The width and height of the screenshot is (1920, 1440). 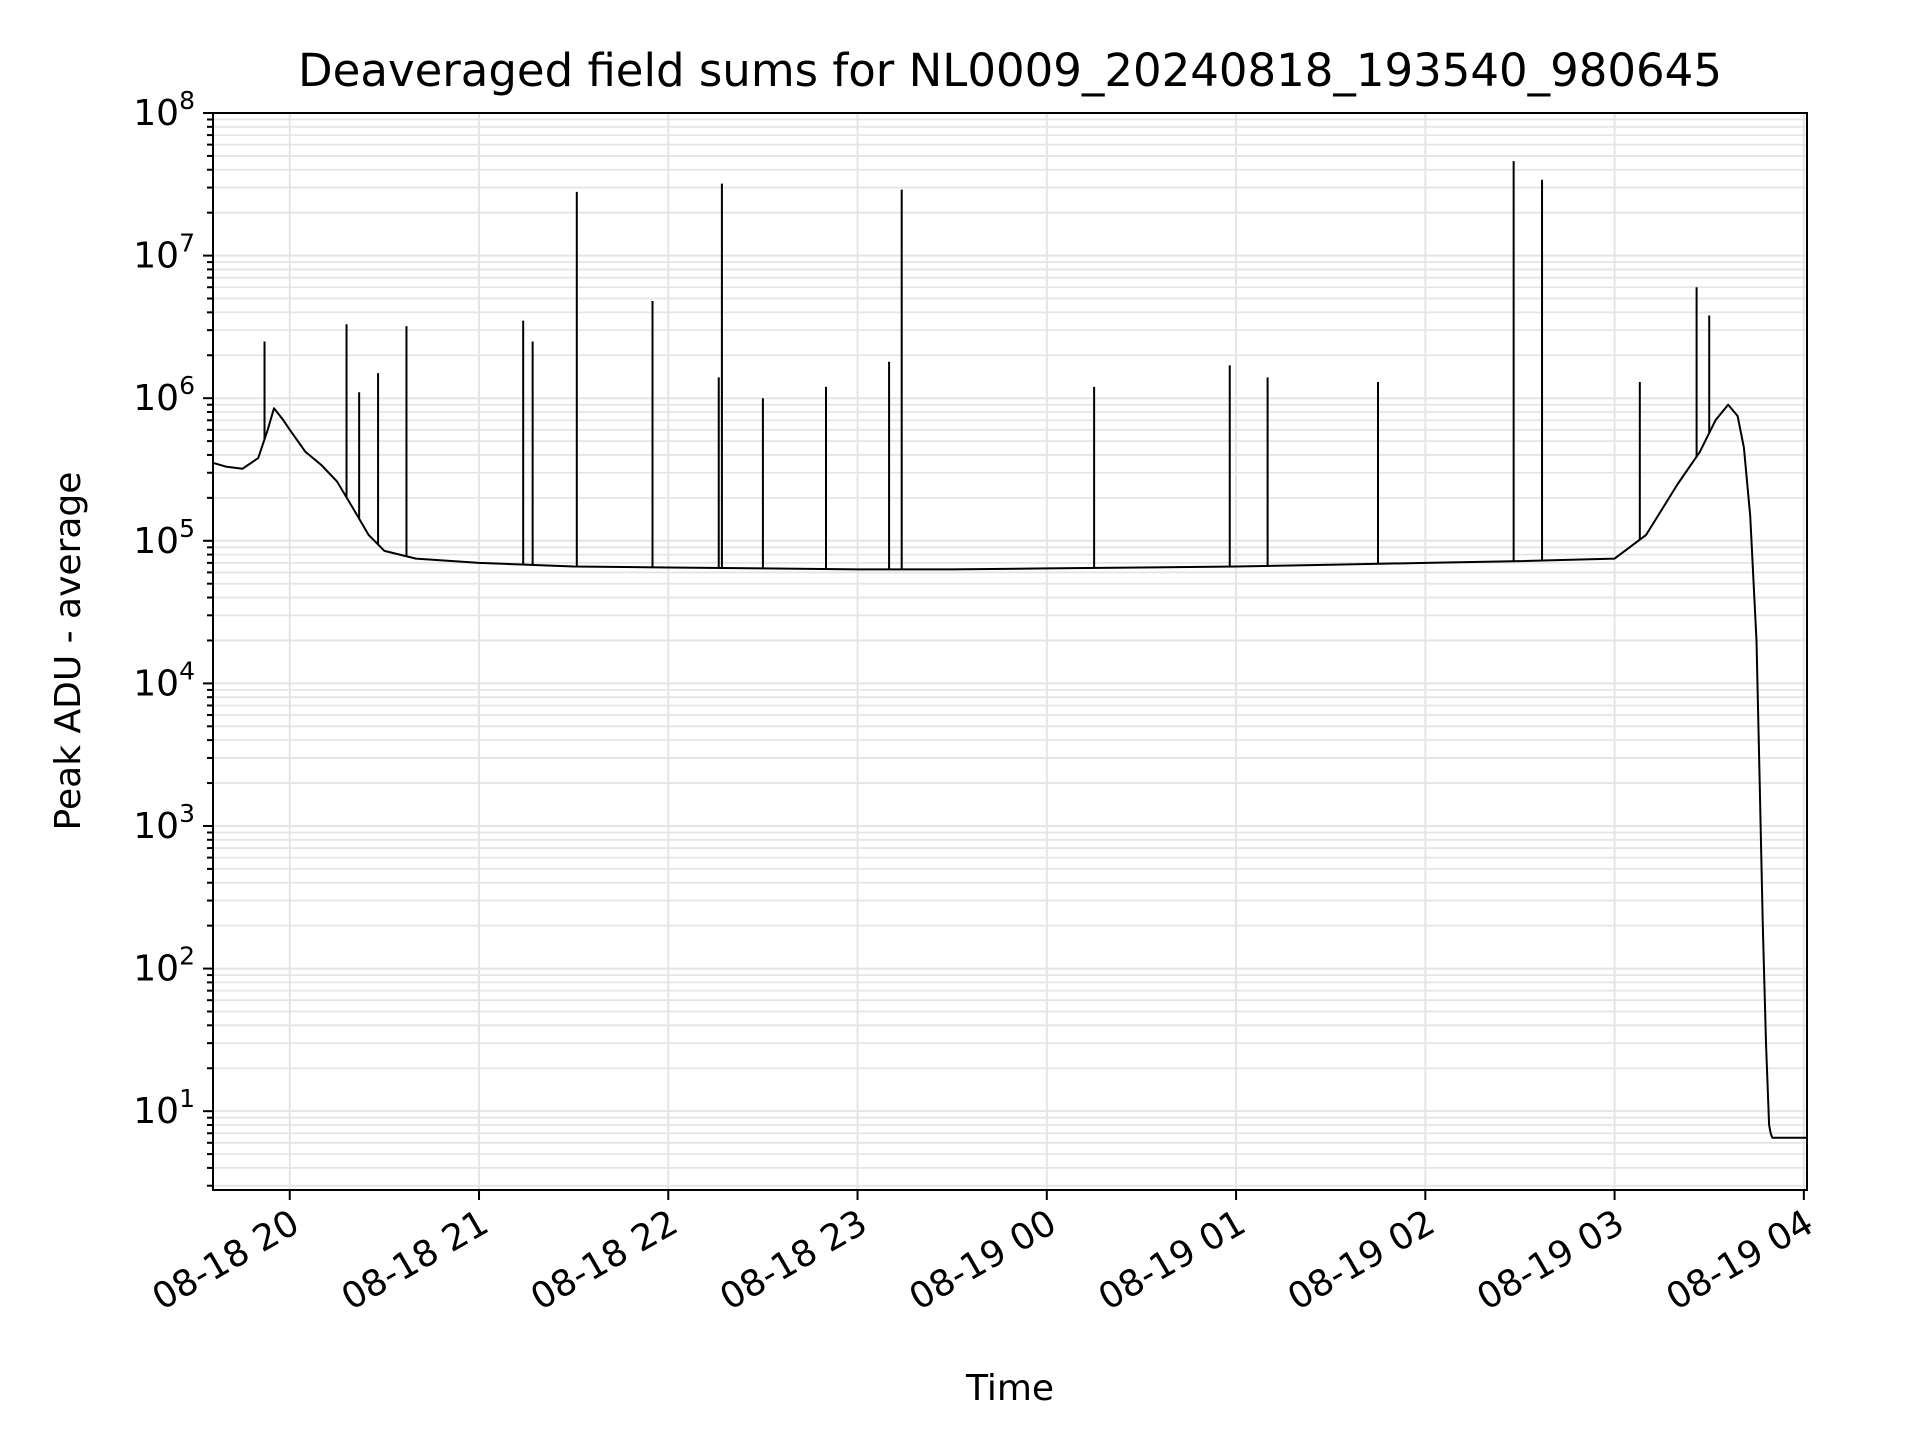 I want to click on y-tick-label: 10⁷, so click(x=164, y=253).